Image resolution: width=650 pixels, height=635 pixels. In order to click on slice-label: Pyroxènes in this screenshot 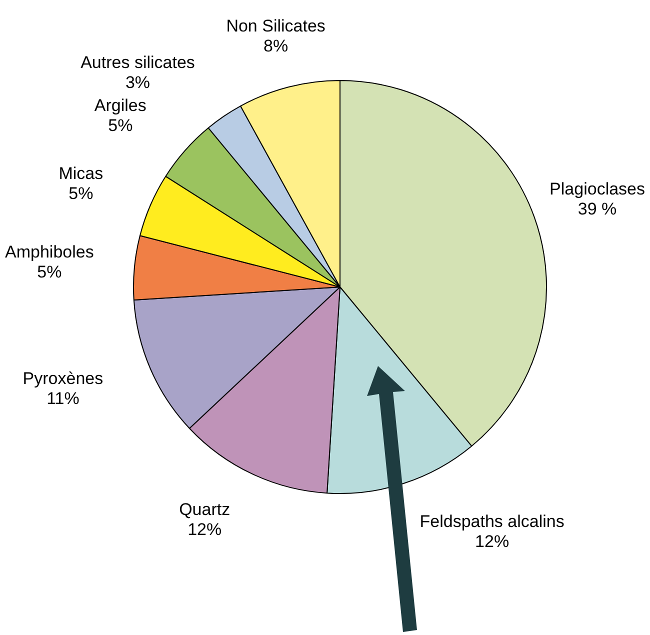, I will do `click(63, 378)`.